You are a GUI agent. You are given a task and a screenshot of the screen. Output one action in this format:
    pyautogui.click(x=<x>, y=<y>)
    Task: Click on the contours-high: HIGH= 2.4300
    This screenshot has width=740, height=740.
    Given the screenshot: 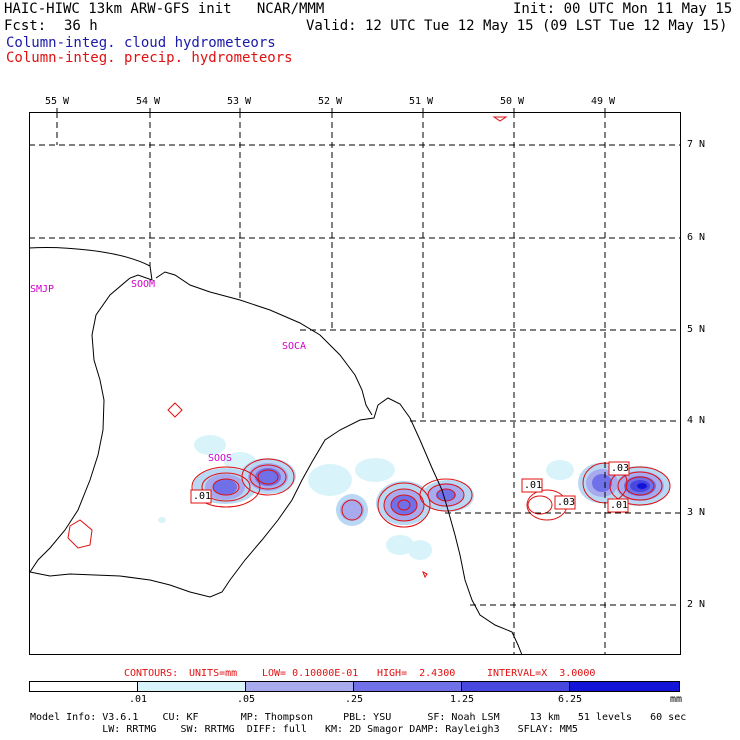 What is the action you would take?
    pyautogui.click(x=416, y=673)
    